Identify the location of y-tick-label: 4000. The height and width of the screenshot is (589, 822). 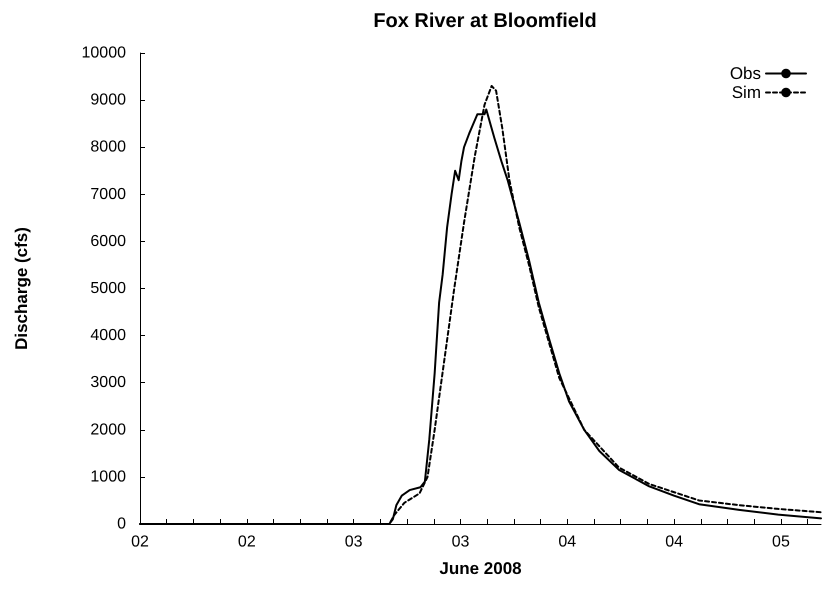
(108, 335).